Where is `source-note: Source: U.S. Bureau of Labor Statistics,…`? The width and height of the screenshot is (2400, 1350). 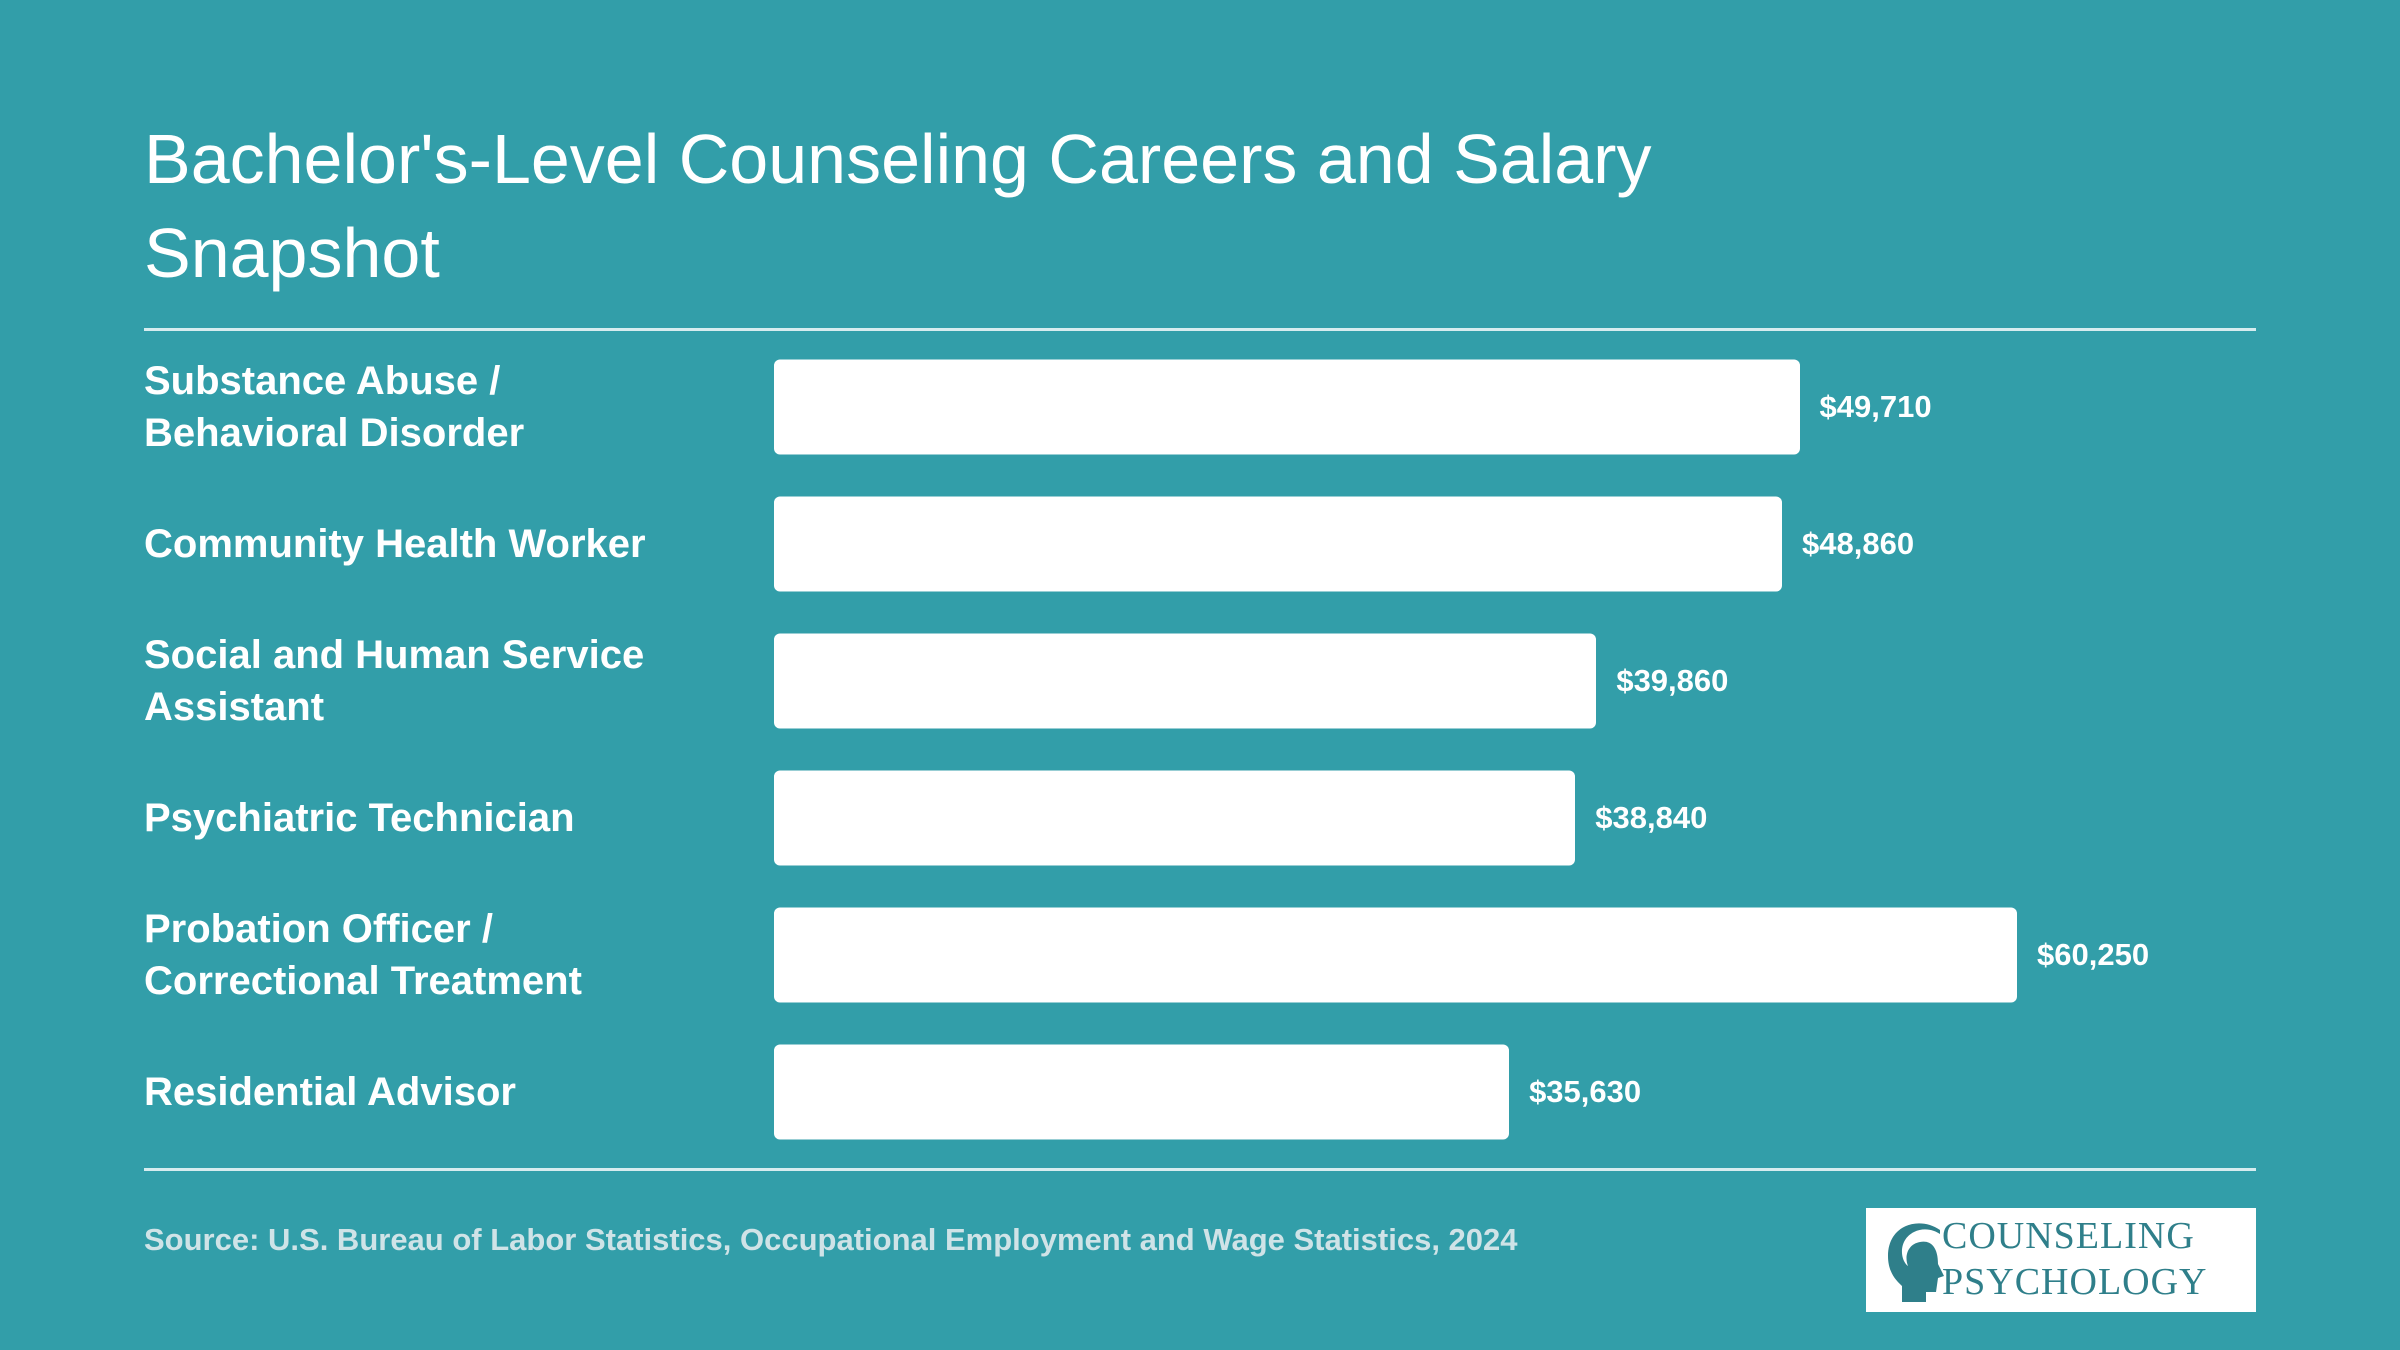
source-note: Source: U.S. Bureau of Labor Statistics,… is located at coordinates (831, 1239).